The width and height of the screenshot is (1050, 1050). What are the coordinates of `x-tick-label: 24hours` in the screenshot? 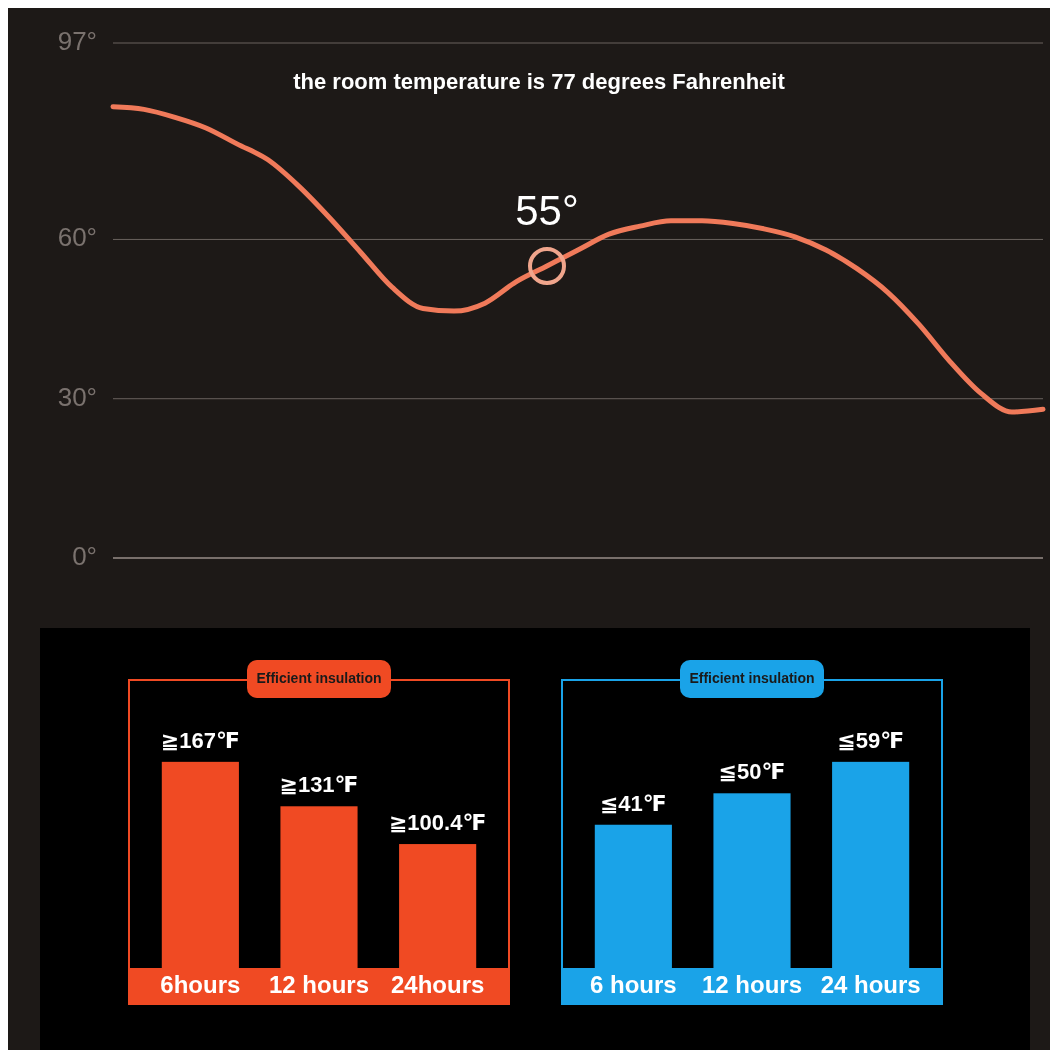 It's located at (437, 985).